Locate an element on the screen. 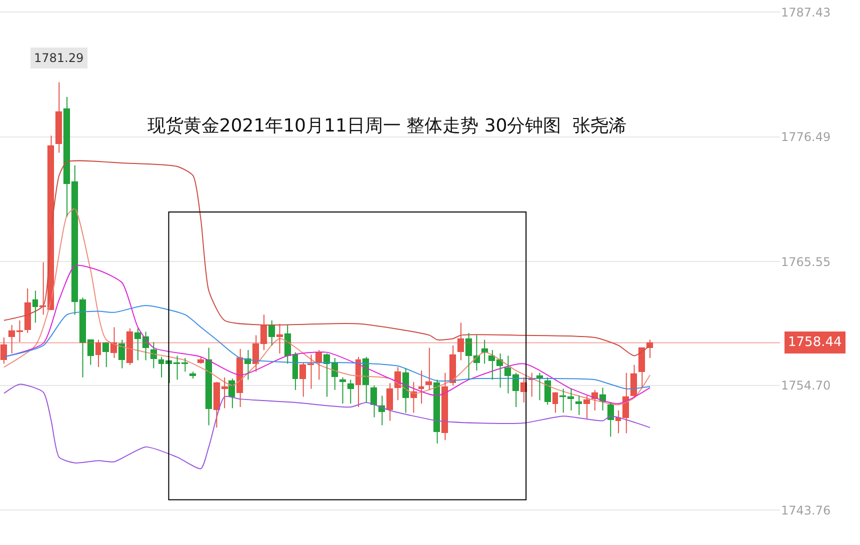 The width and height of the screenshot is (860, 545). y-tick-label: 1787.43 is located at coordinates (806, 12).